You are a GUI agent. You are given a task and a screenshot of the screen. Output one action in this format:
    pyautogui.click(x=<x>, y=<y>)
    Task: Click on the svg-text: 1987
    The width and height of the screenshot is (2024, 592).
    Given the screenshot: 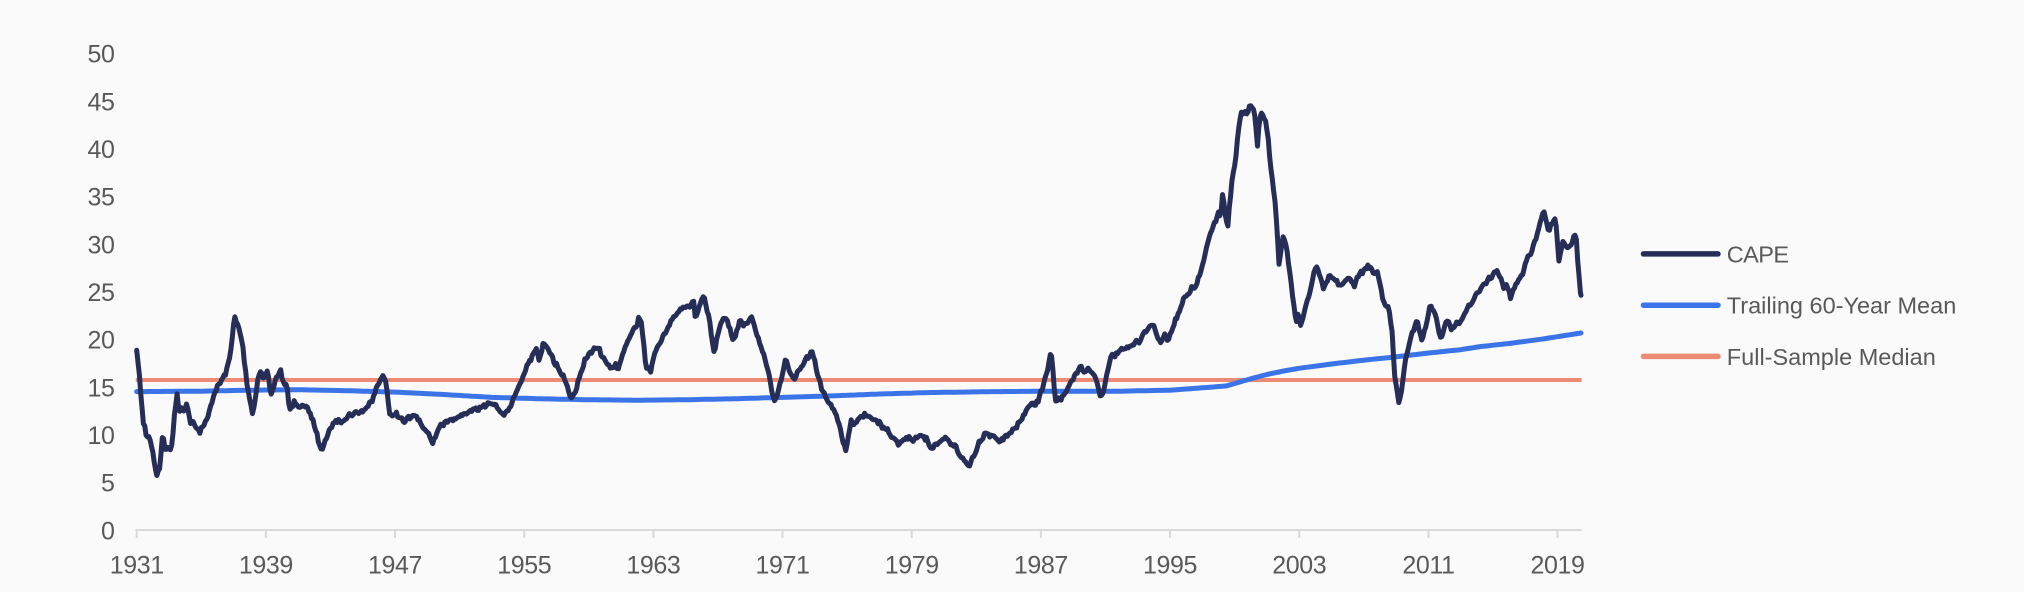 What is the action you would take?
    pyautogui.click(x=1041, y=566)
    